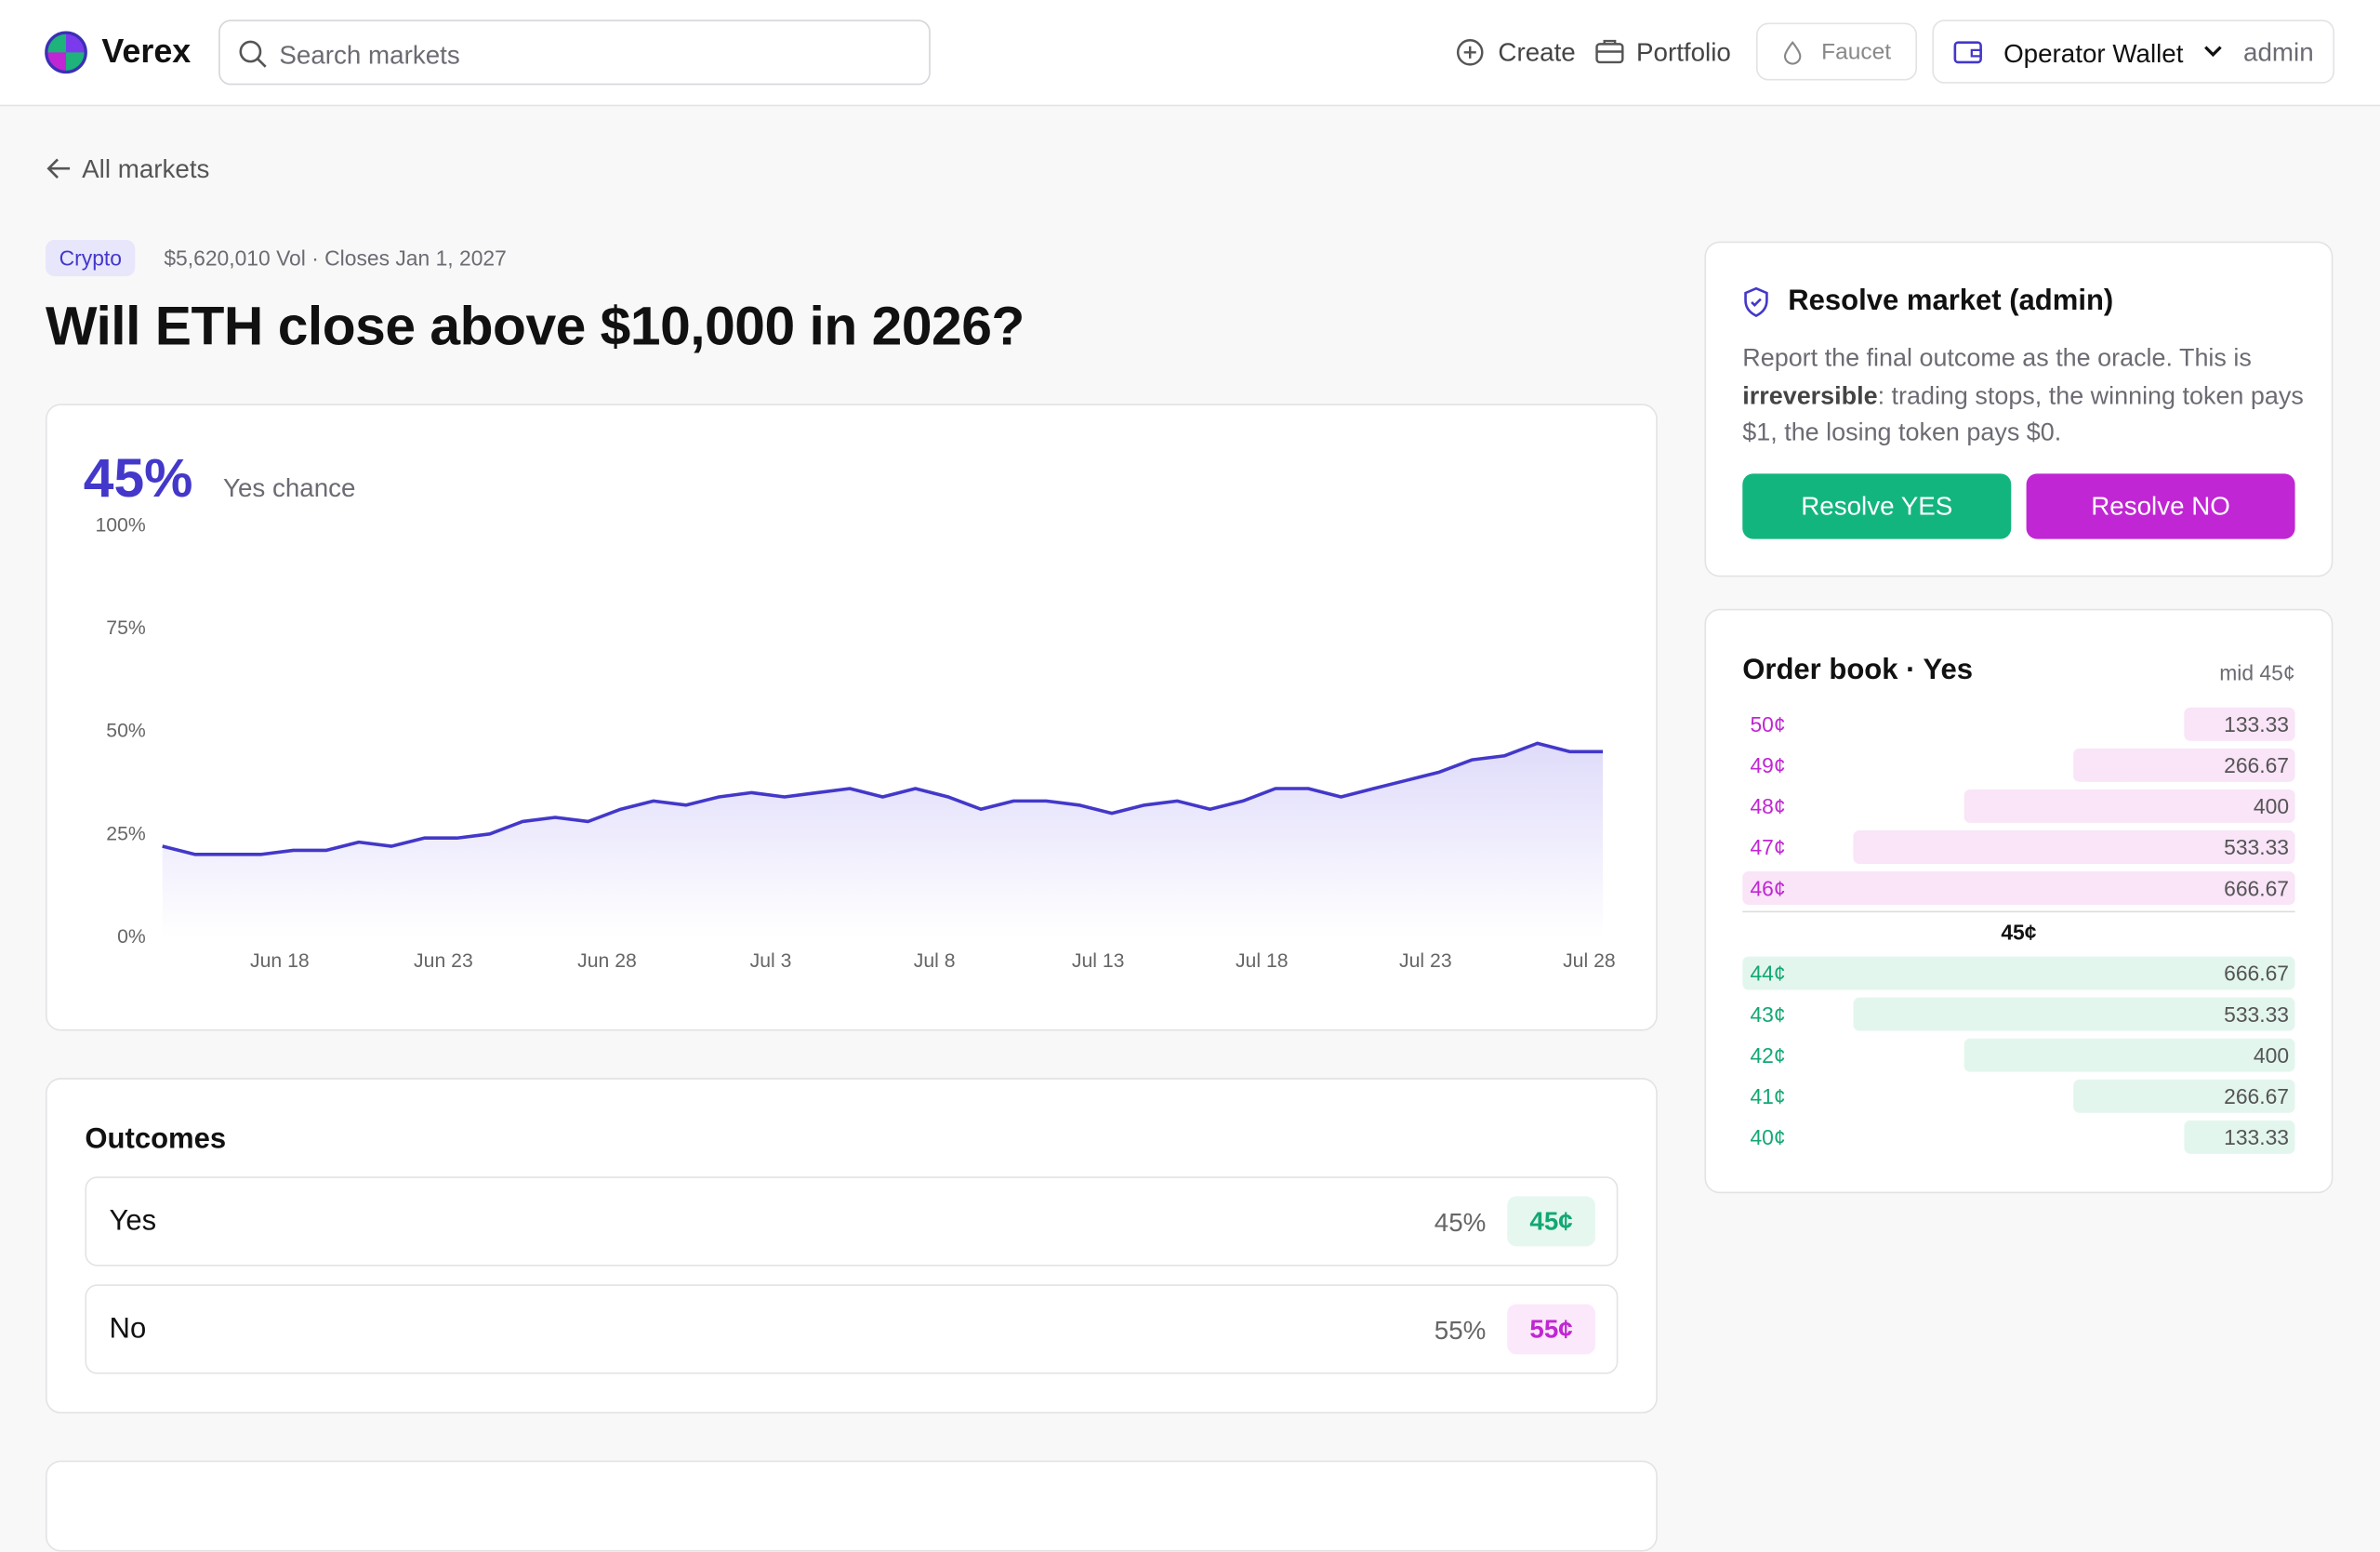 The height and width of the screenshot is (1552, 2380). What do you see at coordinates (1262, 961) in the screenshot?
I see `x-tick-label: Jul 18` at bounding box center [1262, 961].